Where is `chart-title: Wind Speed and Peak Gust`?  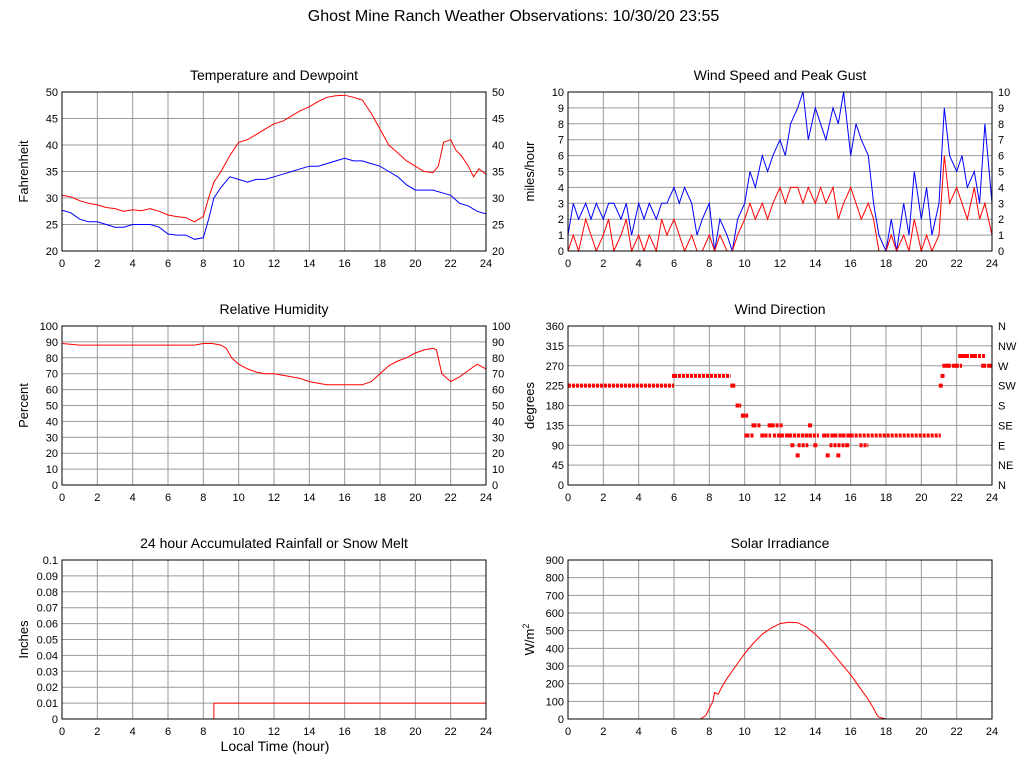
chart-title: Wind Speed and Peak Gust is located at coordinates (780, 75).